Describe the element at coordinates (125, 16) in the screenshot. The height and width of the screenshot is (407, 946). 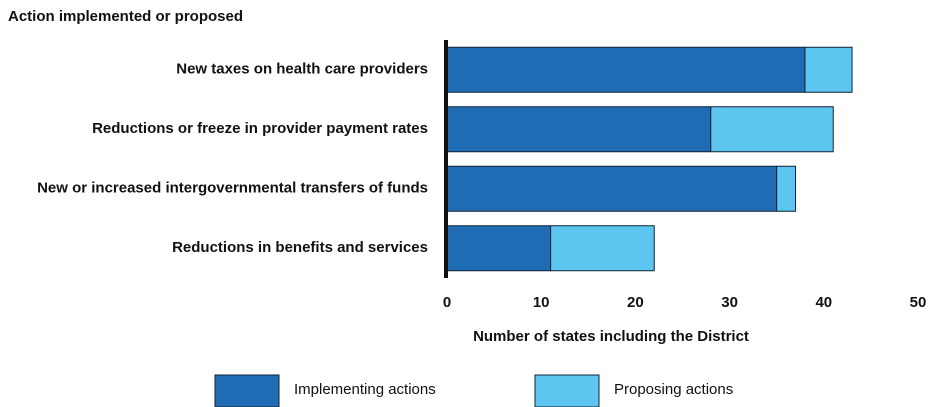
I see `y-axis-title: Action implemented or proposed` at that location.